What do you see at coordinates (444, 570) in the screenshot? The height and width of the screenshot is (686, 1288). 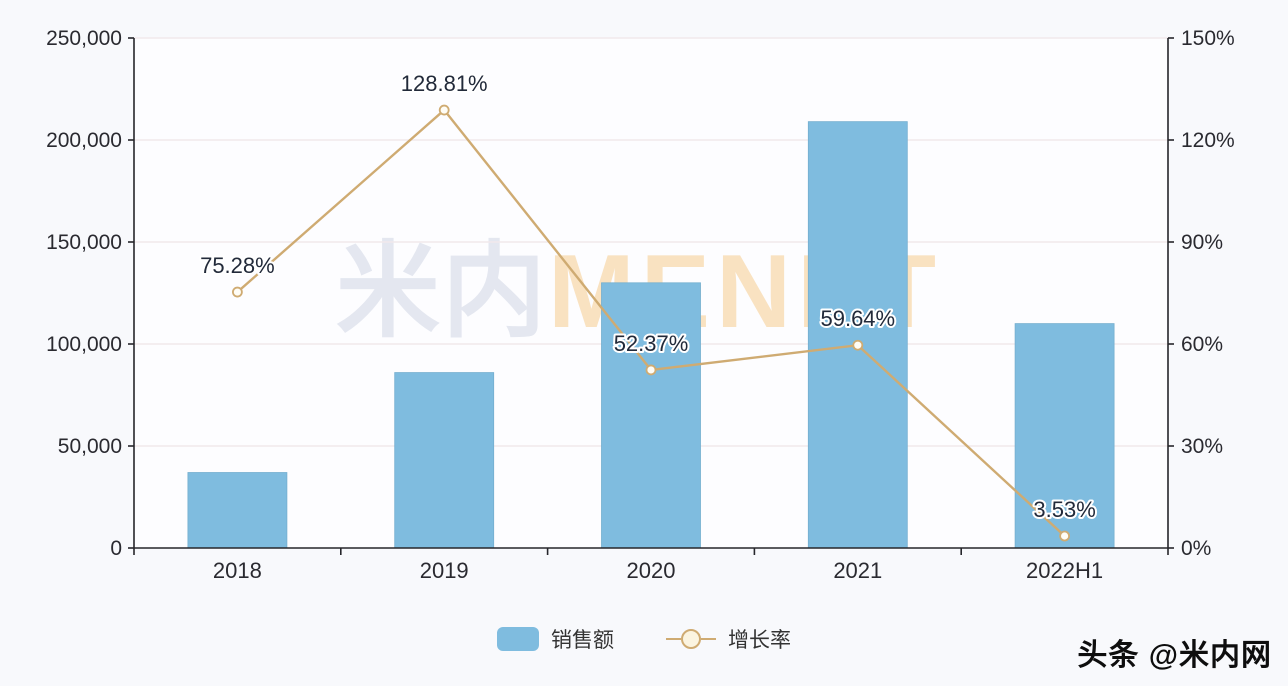 I see `x-axis-label-2019: 2019` at bounding box center [444, 570].